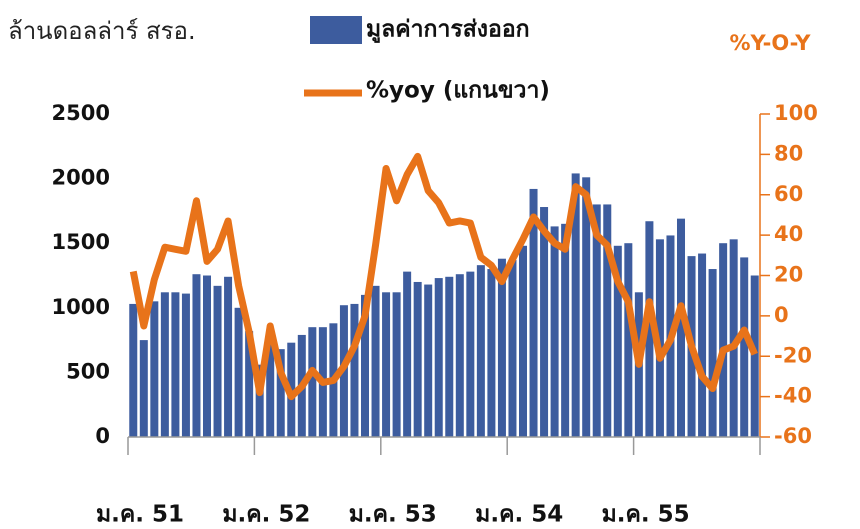 The height and width of the screenshot is (529, 860). I want to click on y2-tick-label: 100, so click(796, 113).